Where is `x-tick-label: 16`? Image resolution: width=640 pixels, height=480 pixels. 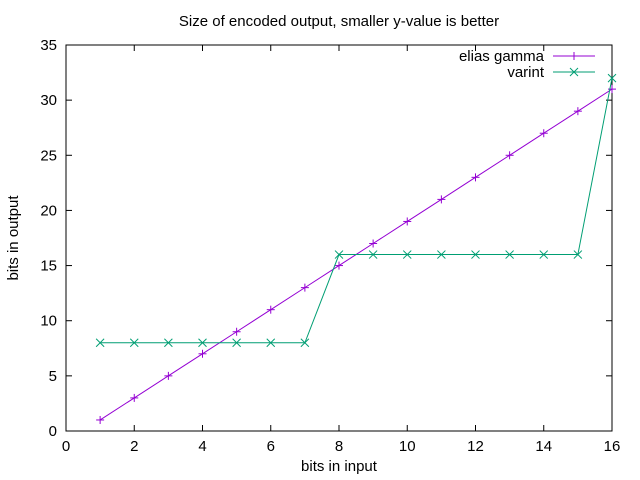 x-tick-label: 16 is located at coordinates (612, 446).